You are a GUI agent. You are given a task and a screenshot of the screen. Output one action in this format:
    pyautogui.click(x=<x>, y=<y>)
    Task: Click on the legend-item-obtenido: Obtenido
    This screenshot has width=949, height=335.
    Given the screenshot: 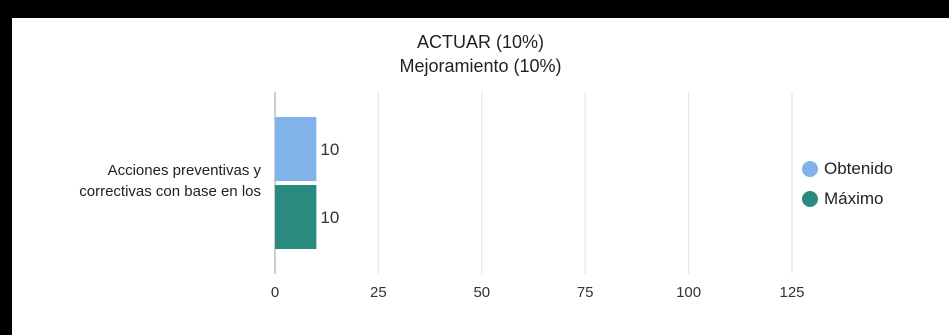 What is the action you would take?
    pyautogui.click(x=847, y=169)
    